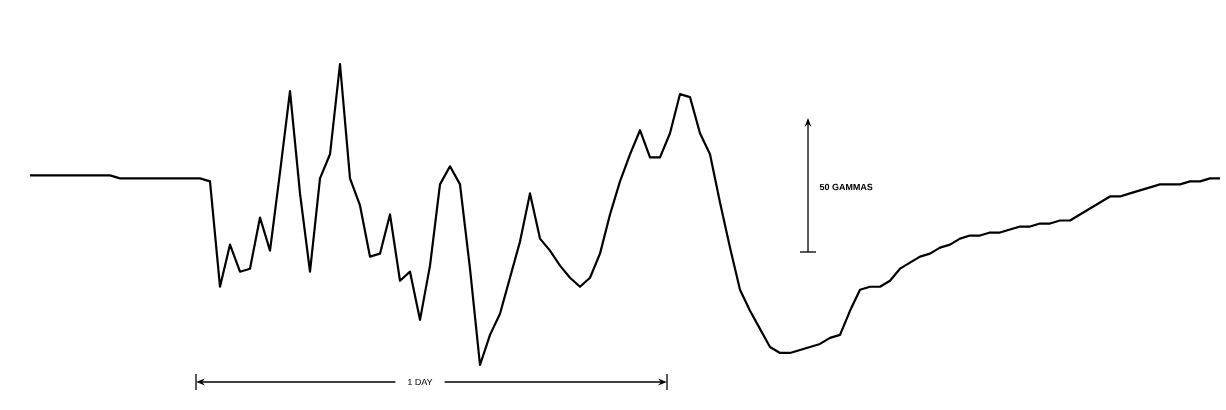  Describe the element at coordinates (846, 187) in the screenshot. I see `annotation: 50 GAMMAS` at that location.